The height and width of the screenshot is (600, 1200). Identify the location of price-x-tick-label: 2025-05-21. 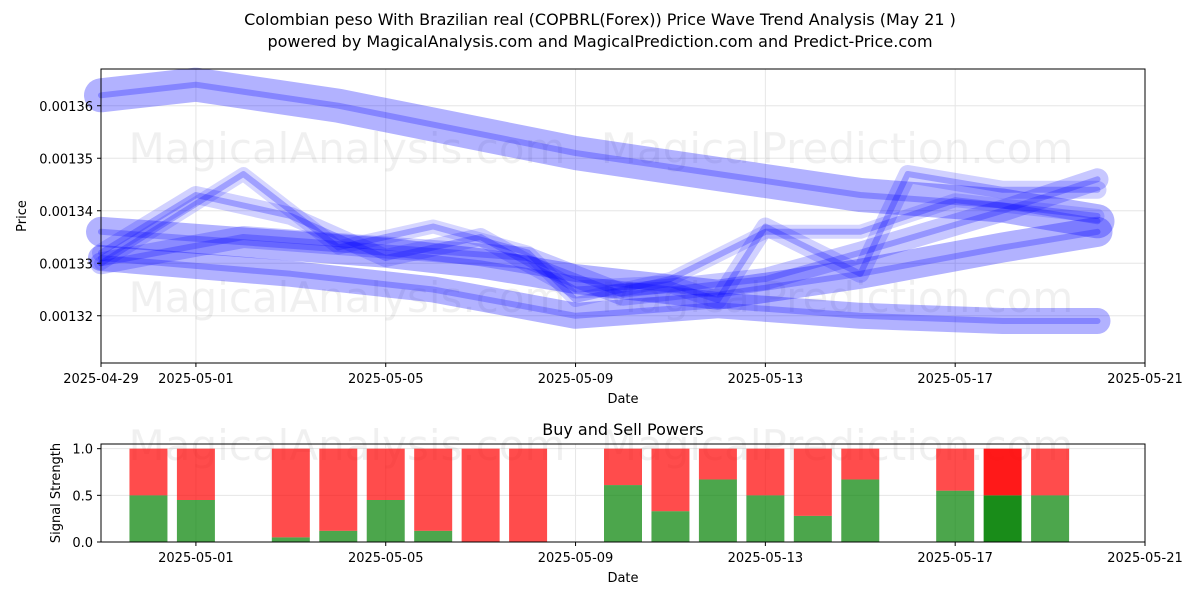
(1145, 379).